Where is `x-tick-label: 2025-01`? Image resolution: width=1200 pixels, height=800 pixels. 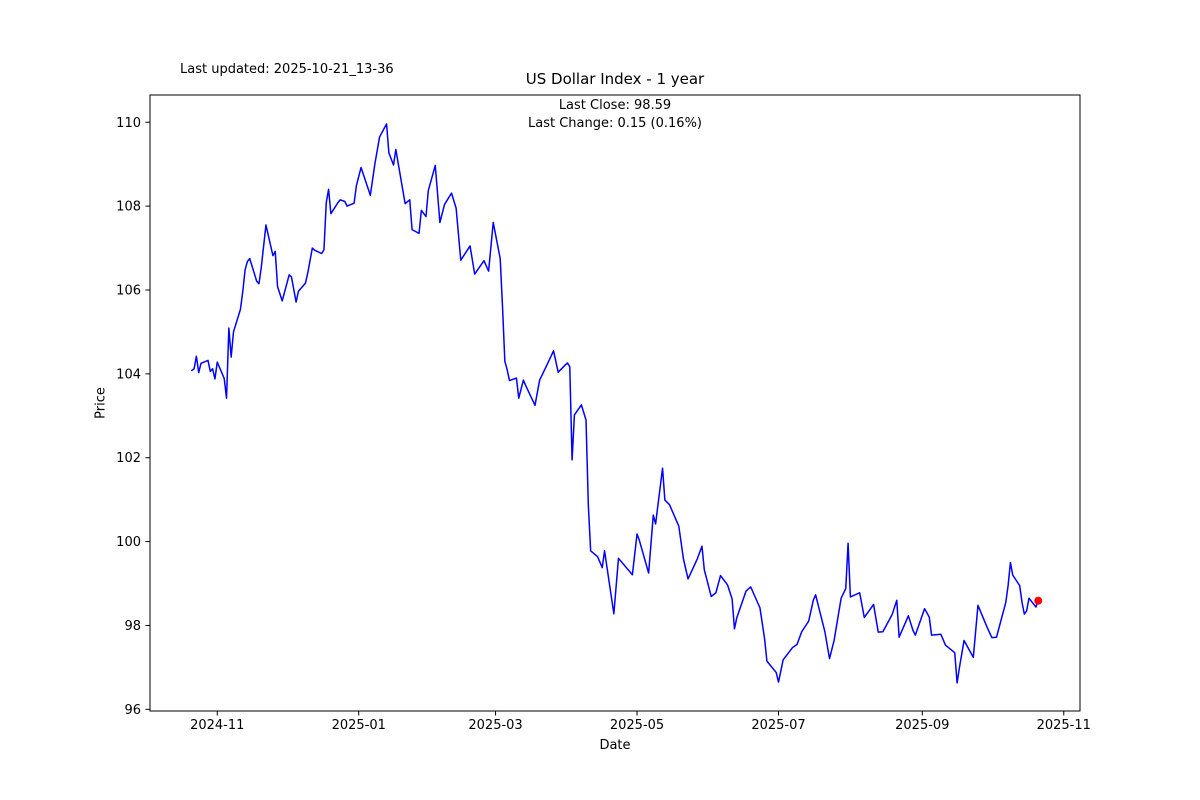
x-tick-label: 2025-01 is located at coordinates (359, 725).